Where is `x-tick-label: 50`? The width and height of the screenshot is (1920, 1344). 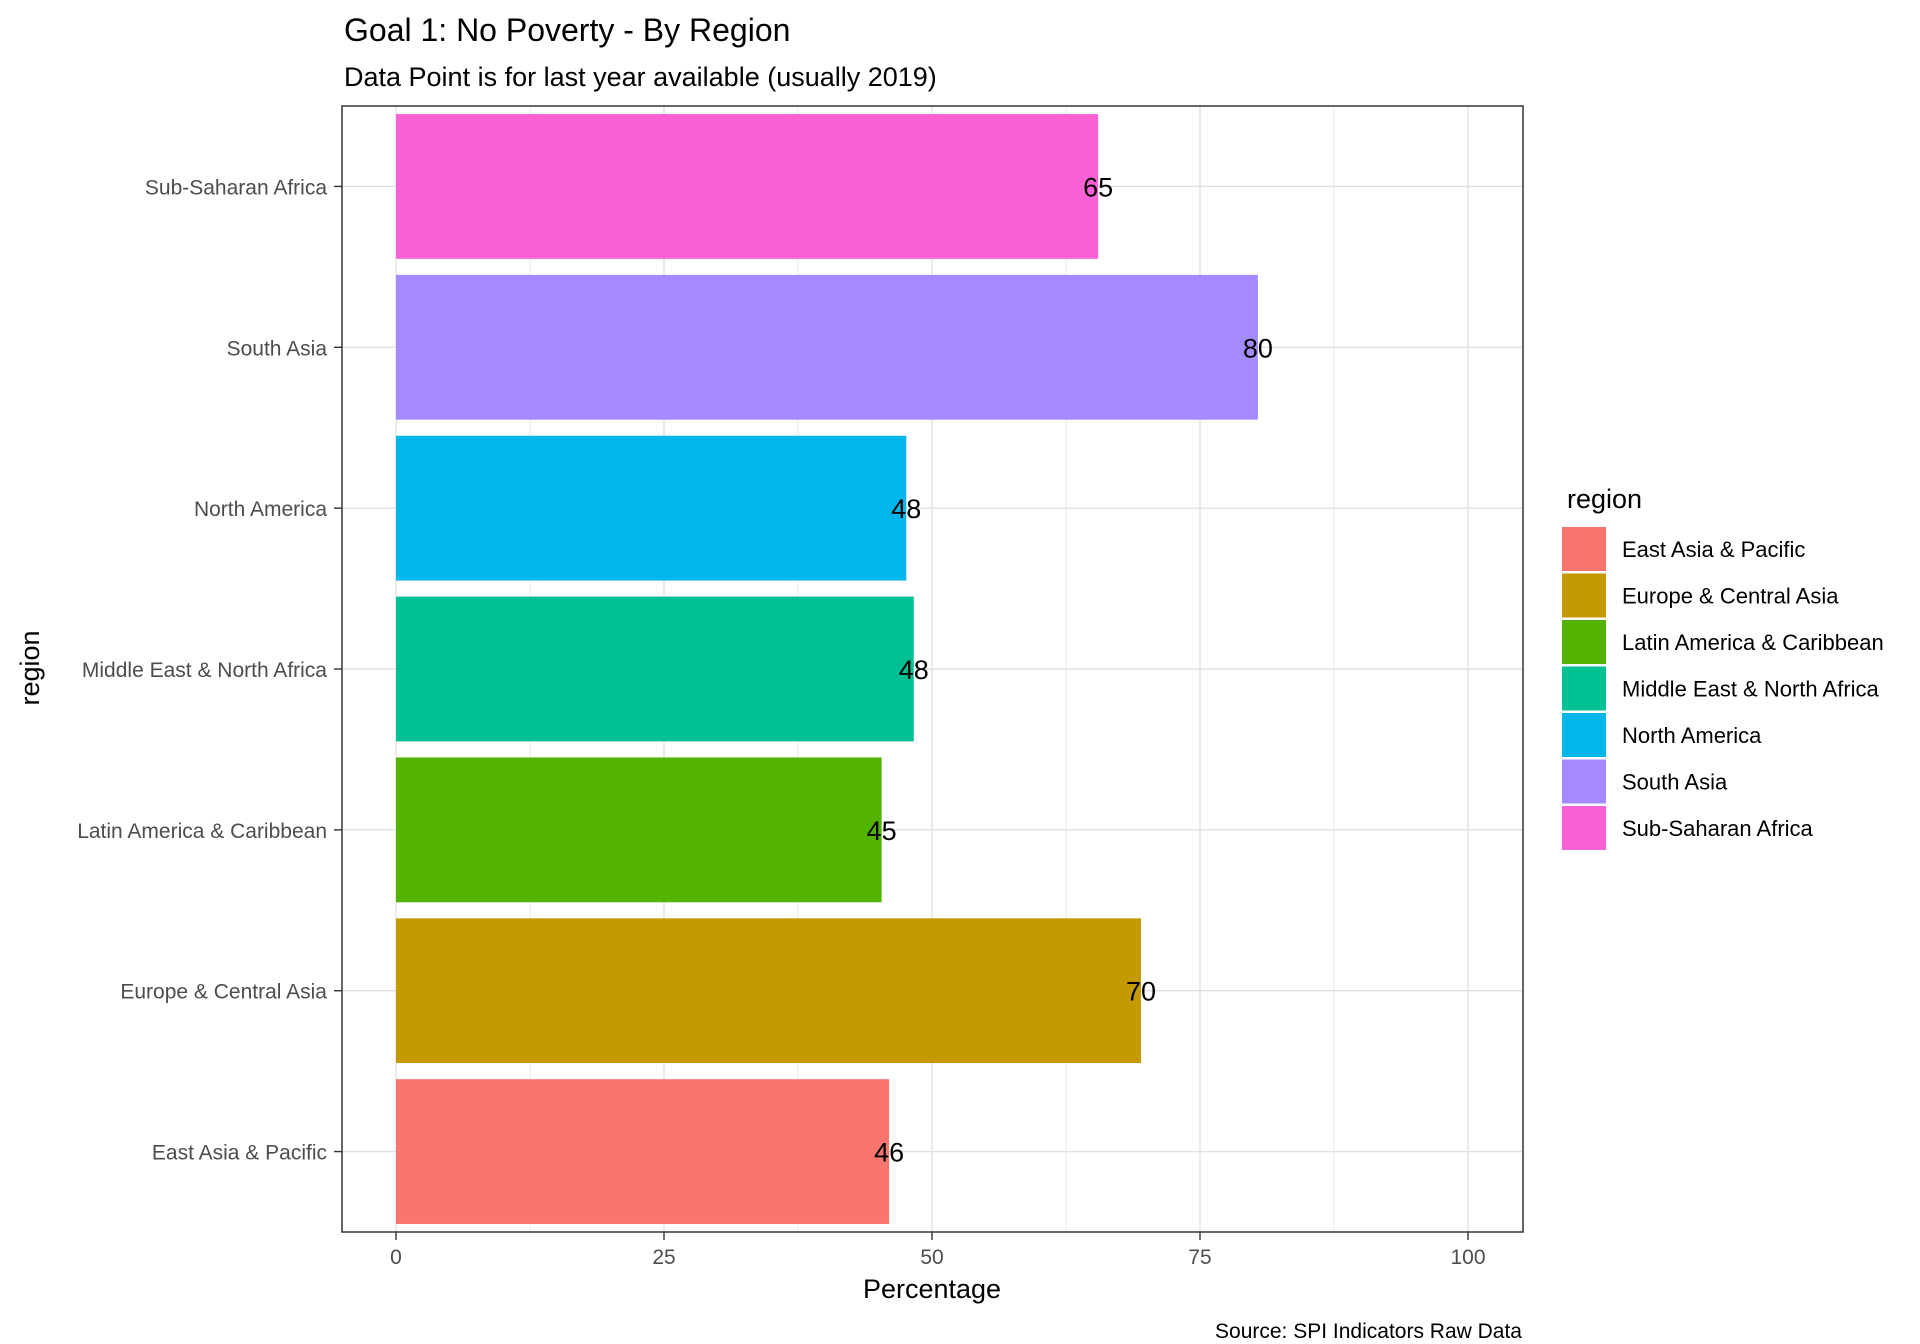
x-tick-label: 50 is located at coordinates (931, 1257).